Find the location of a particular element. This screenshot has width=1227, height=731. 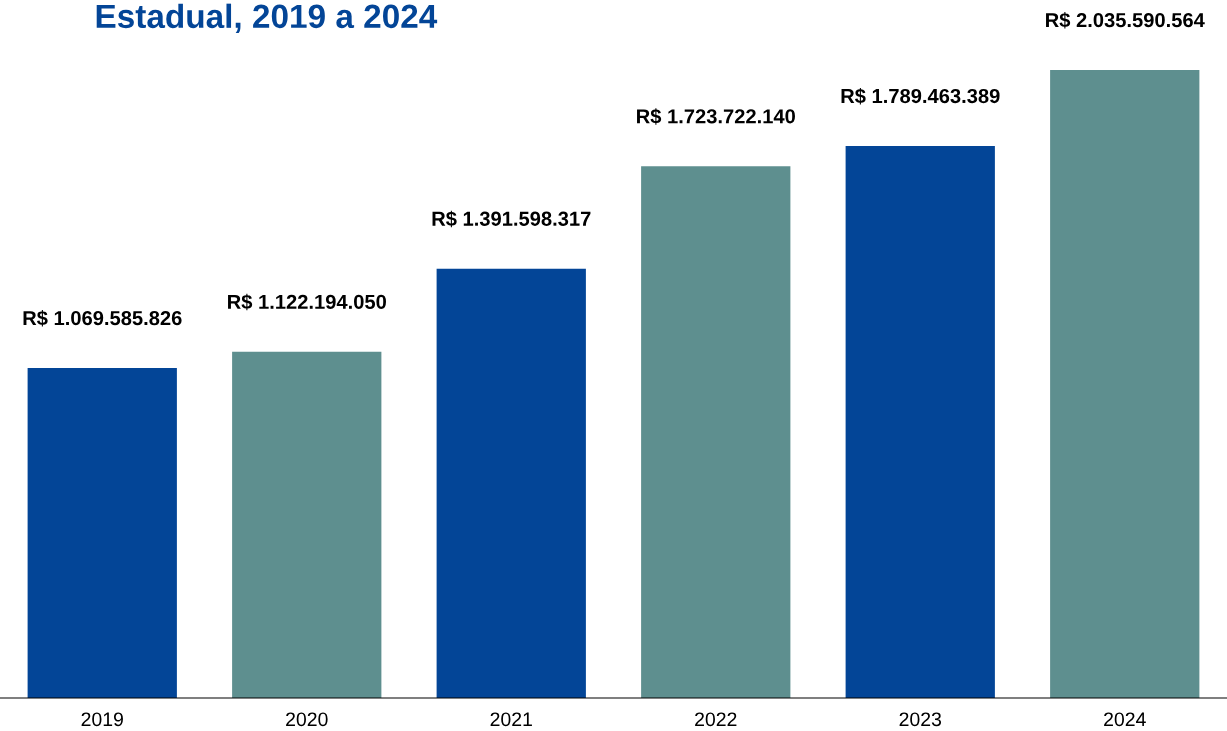

data-label: R$ 1.122.194.050 is located at coordinates (307, 302).